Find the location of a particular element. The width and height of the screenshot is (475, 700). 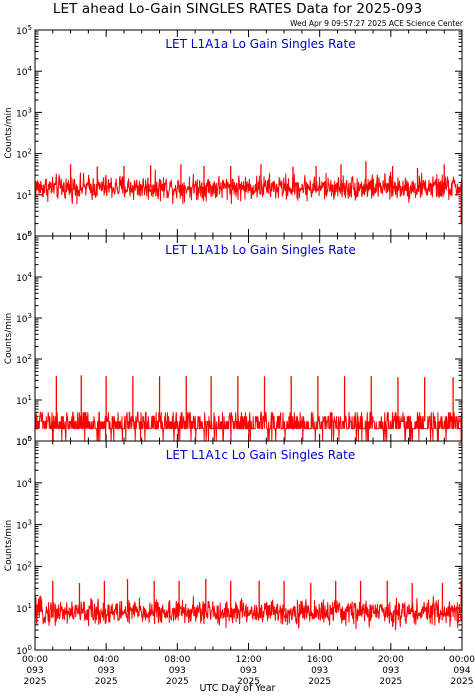

x-tick-time: 04:00 is located at coordinates (106, 660).